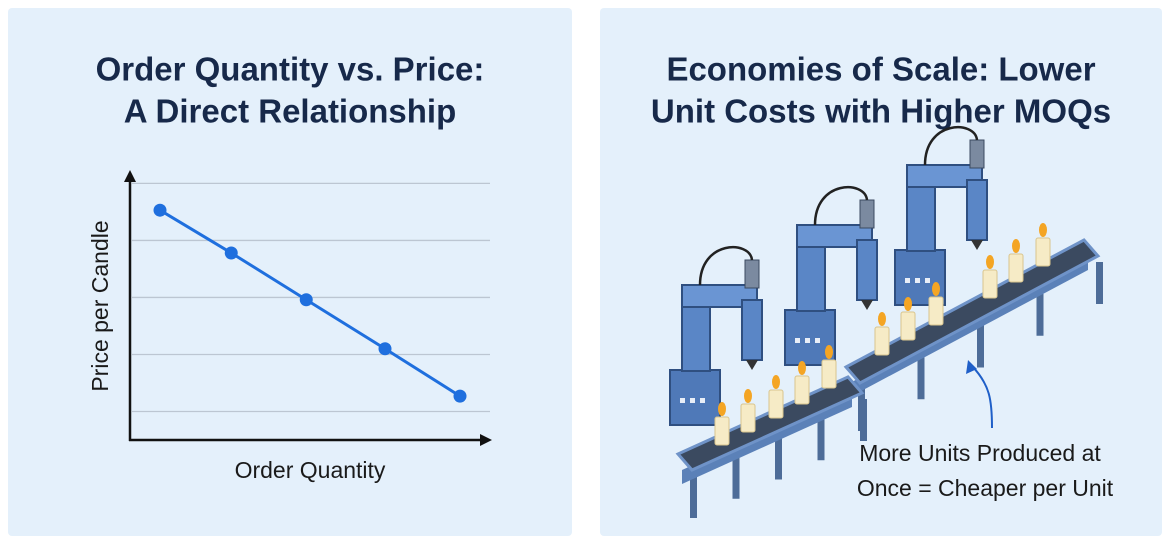  Describe the element at coordinates (980, 453) in the screenshot. I see `caption: More Units Produced at` at that location.